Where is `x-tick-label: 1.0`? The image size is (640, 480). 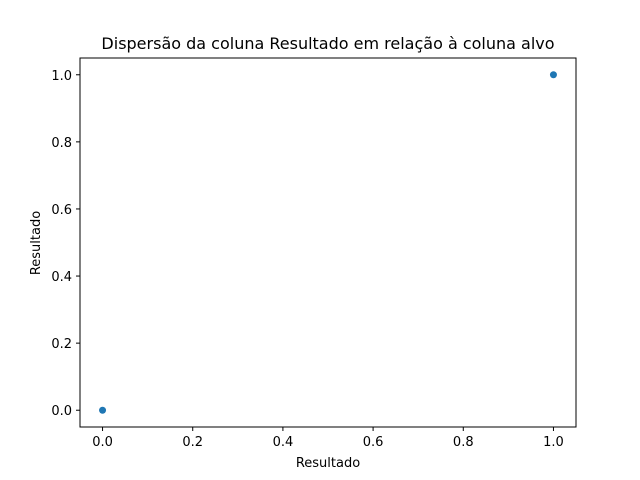 x-tick-label: 1.0 is located at coordinates (553, 442).